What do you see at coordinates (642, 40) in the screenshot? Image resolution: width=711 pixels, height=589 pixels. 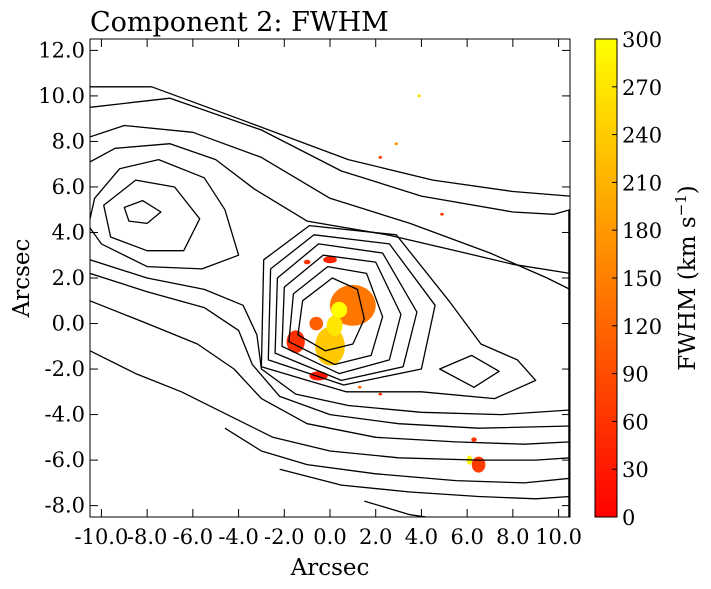 I see `colorbar-tick-label: 300` at bounding box center [642, 40].